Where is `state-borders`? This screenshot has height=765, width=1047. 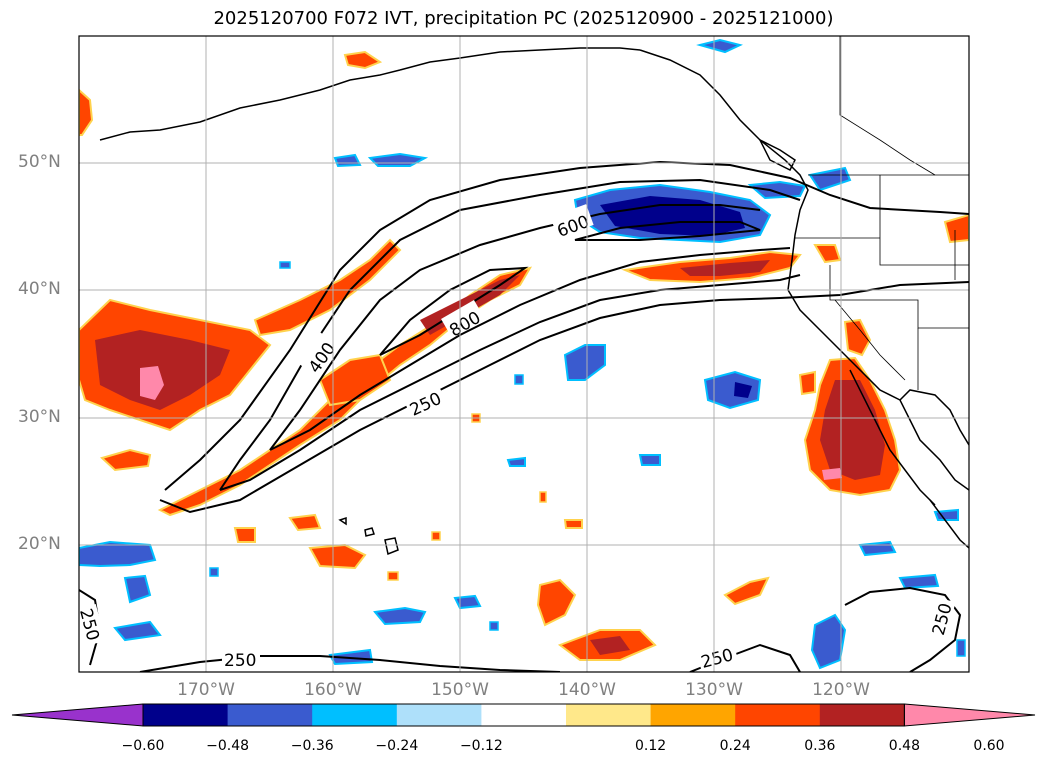
state-borders is located at coordinates (882, 213).